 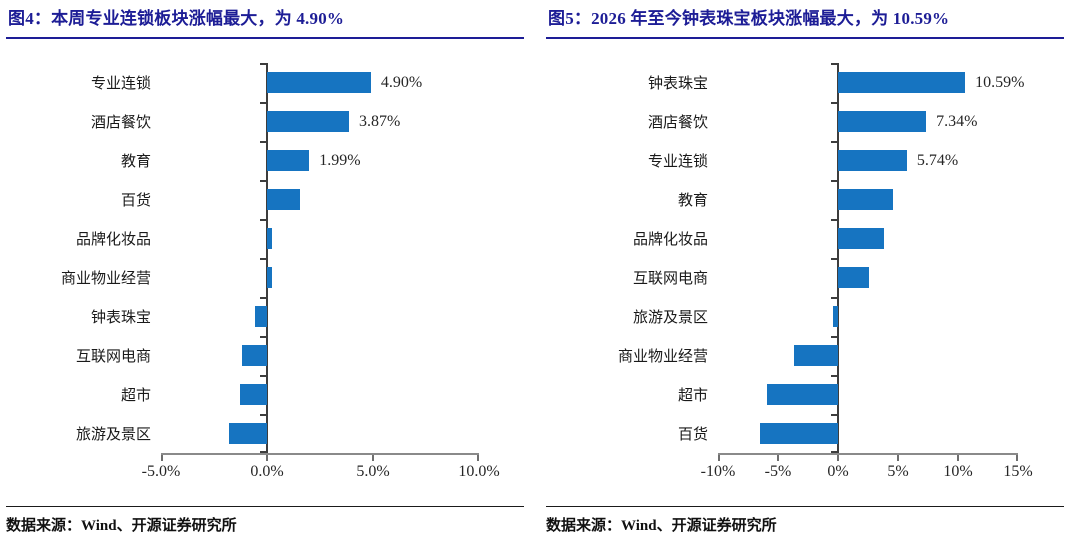 What do you see at coordinates (898, 472) in the screenshot?
I see `x-tick-label: 5%` at bounding box center [898, 472].